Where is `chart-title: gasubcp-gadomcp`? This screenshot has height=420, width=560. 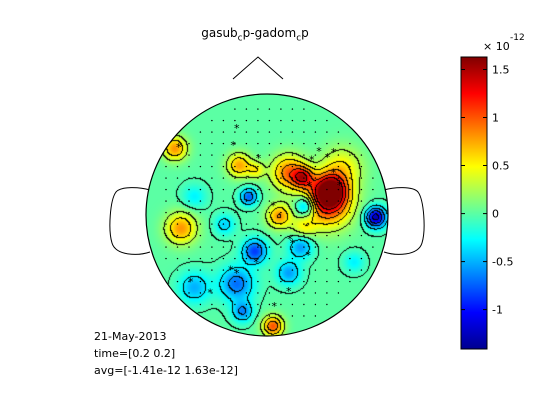
chart-title: gasubcp-gadomcp is located at coordinates (255, 35).